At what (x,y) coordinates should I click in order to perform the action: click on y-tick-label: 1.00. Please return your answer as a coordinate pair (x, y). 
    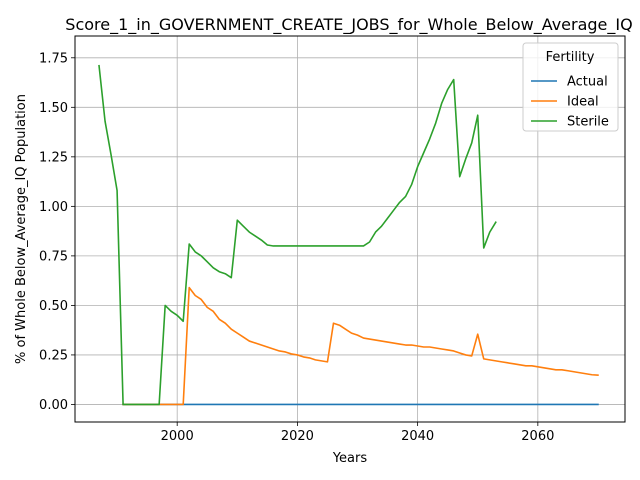
    Looking at the image, I should click on (53, 207).